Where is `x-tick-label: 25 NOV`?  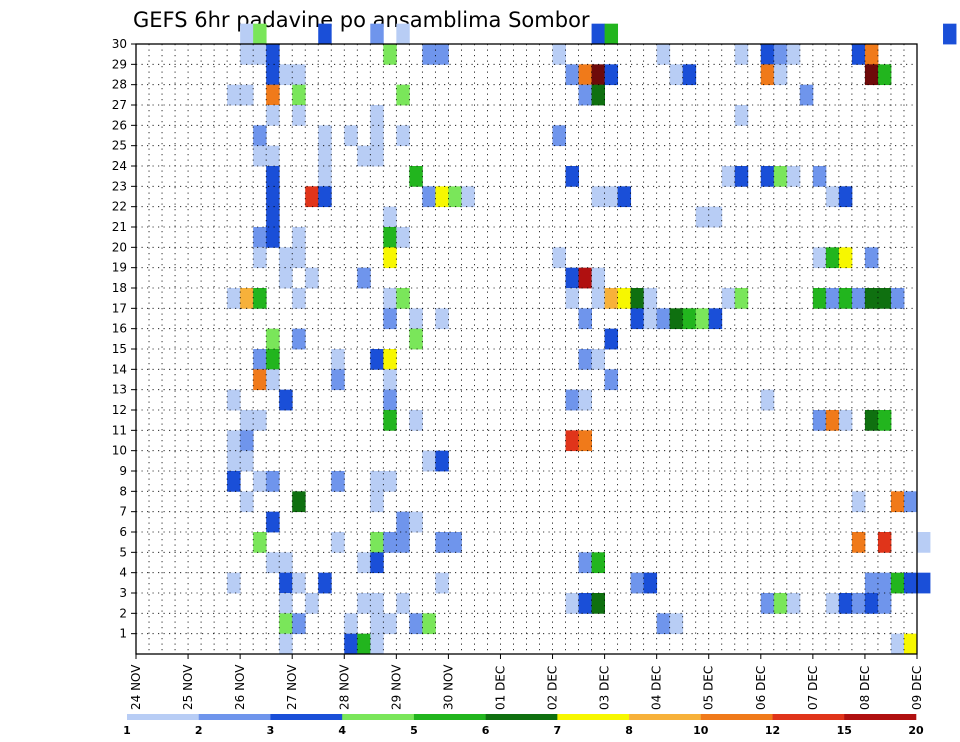 x-tick-label: 25 NOV is located at coordinates (188, 687).